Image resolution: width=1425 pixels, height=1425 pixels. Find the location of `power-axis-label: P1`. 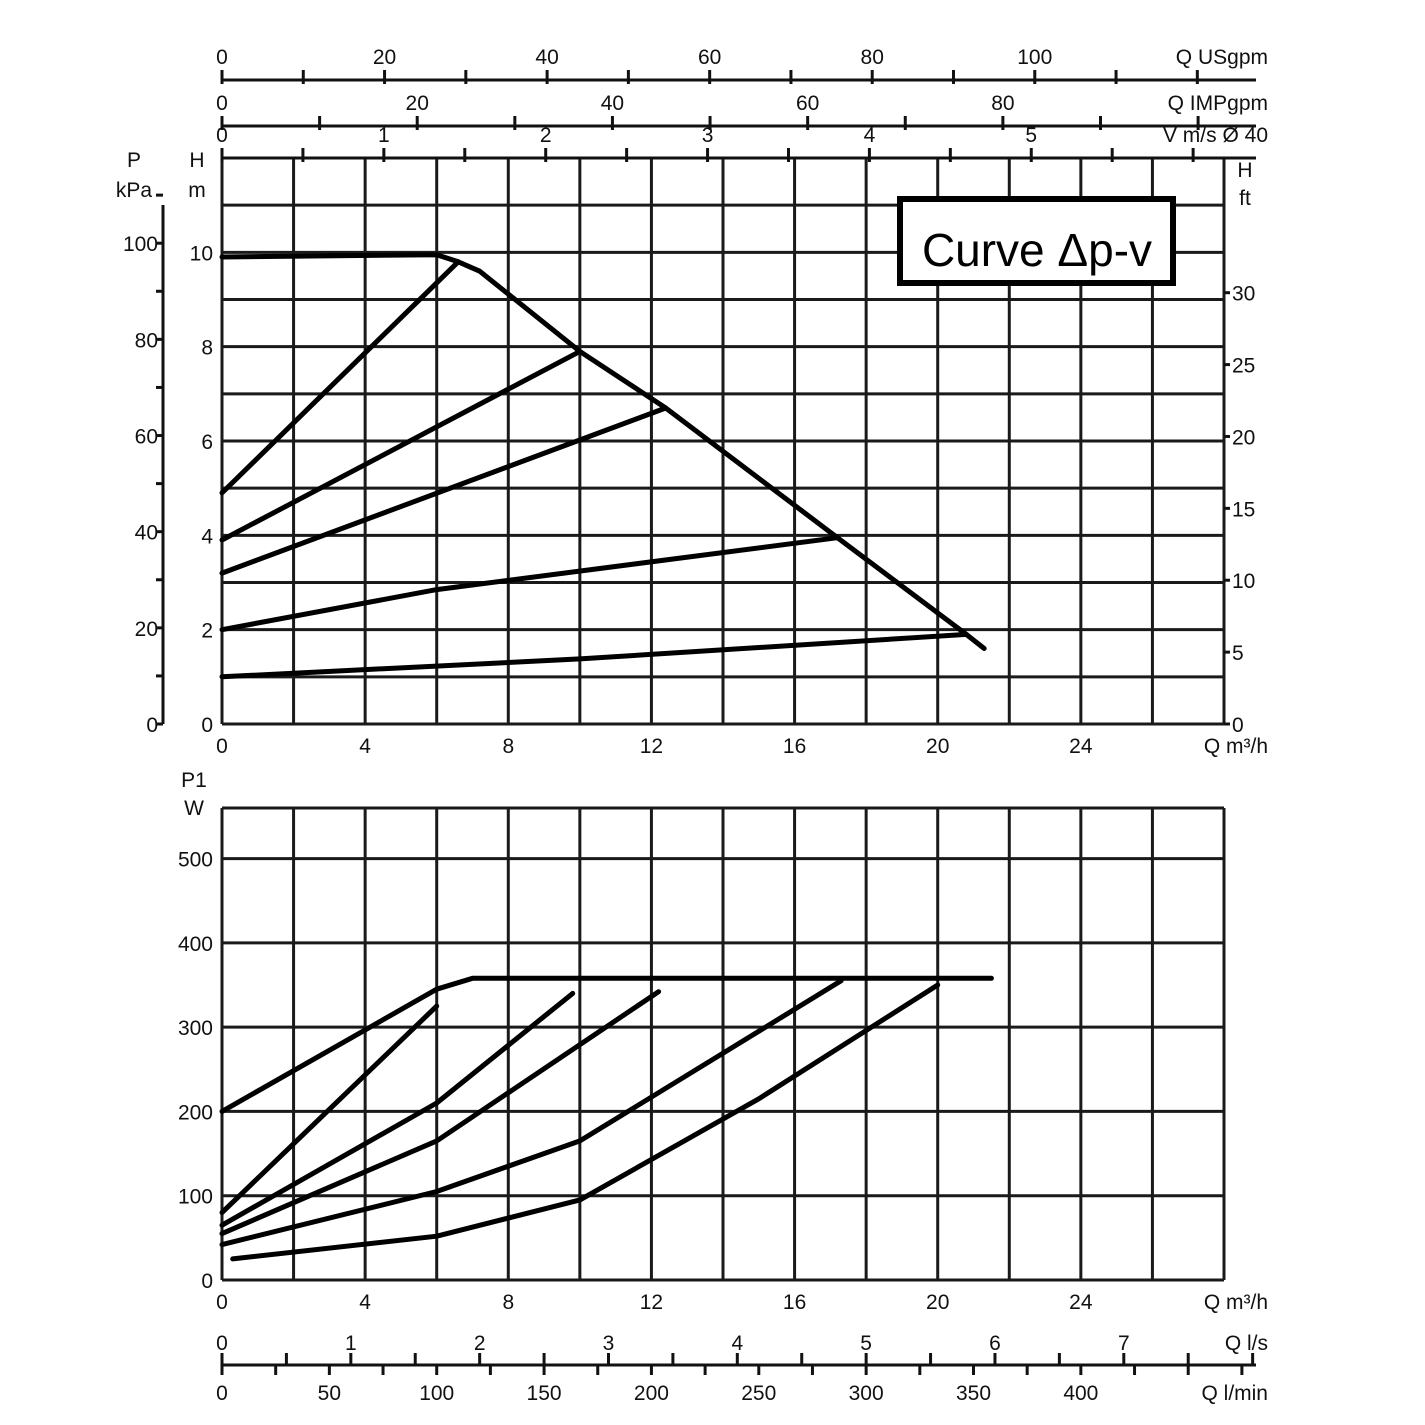

power-axis-label: P1 is located at coordinates (194, 780).